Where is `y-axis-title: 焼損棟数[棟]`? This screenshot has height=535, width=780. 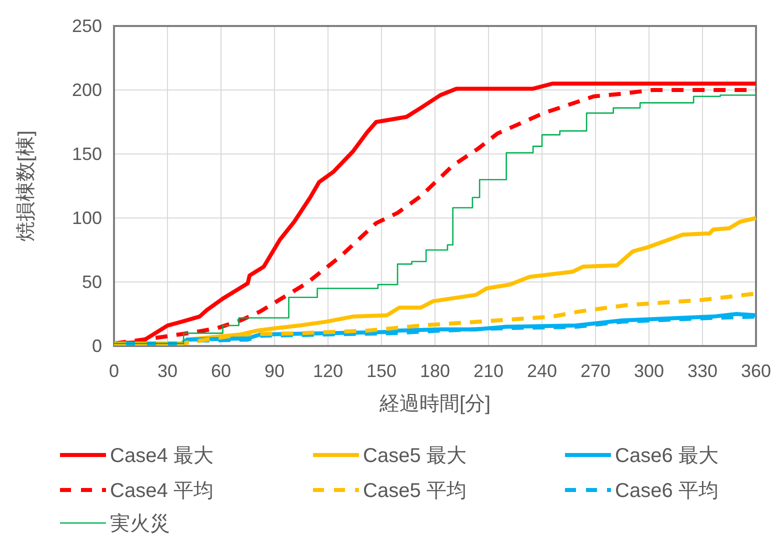
y-axis-title: 焼損棟数[棟] is located at coordinates (26, 186).